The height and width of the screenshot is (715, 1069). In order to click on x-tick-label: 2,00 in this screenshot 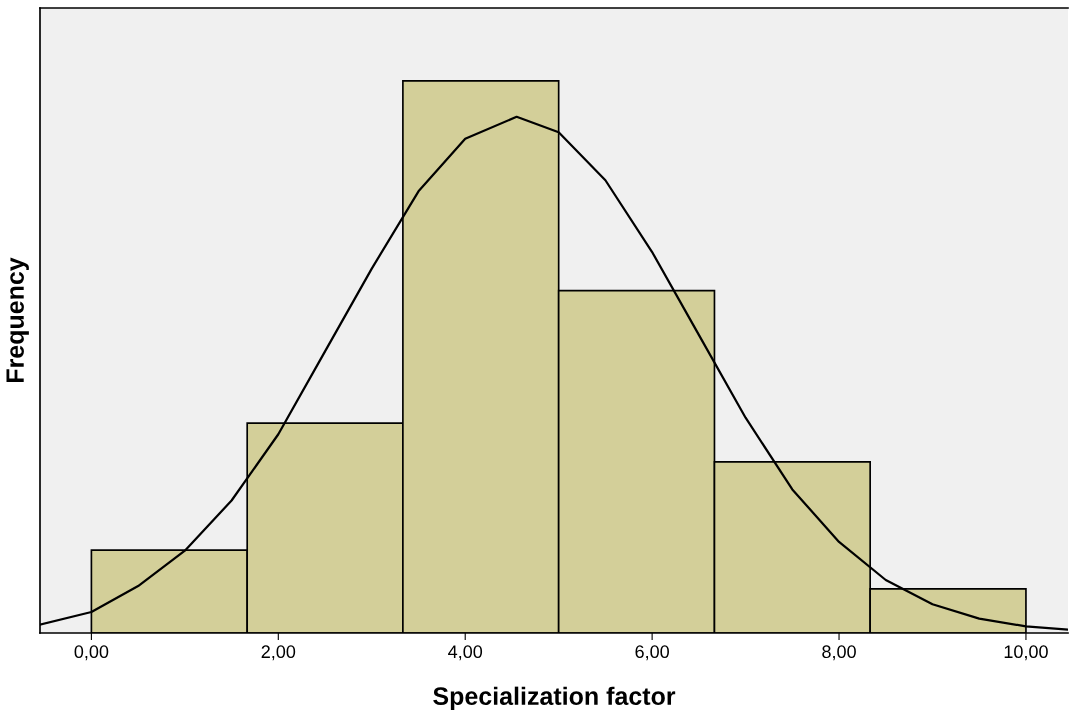, I will do `click(278, 653)`.